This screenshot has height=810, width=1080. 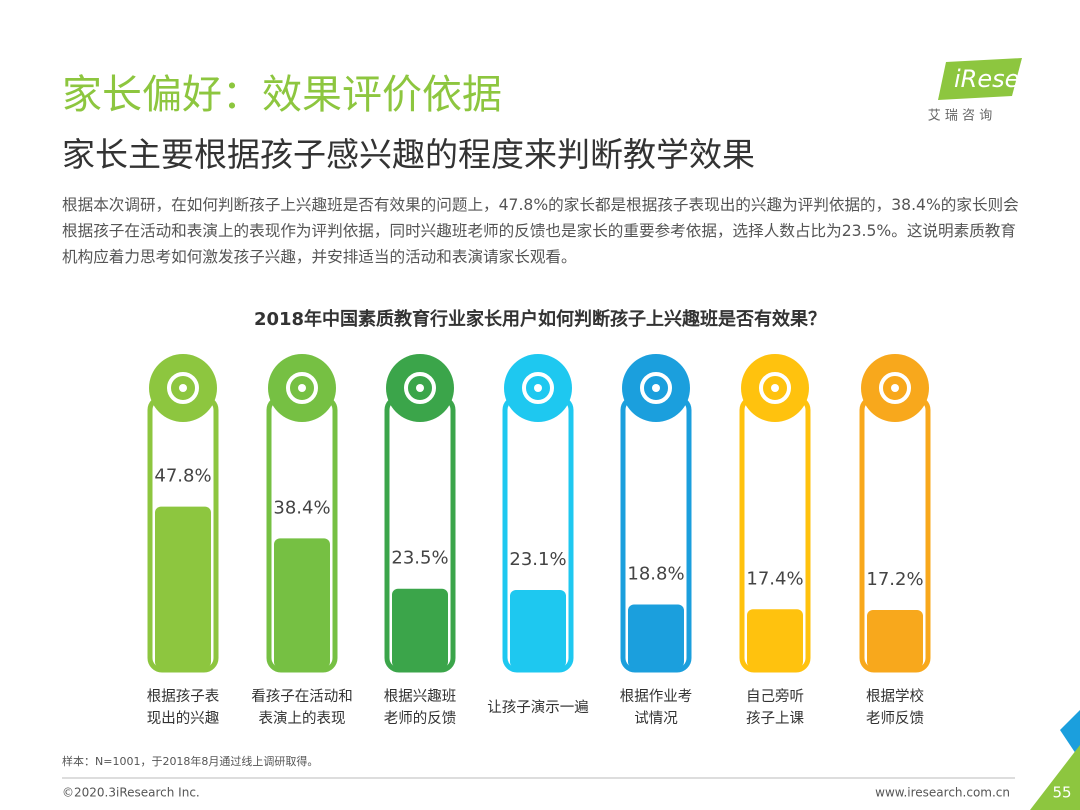 I want to click on copyright: ©2020.3iResearch Inc., so click(x=131, y=793).